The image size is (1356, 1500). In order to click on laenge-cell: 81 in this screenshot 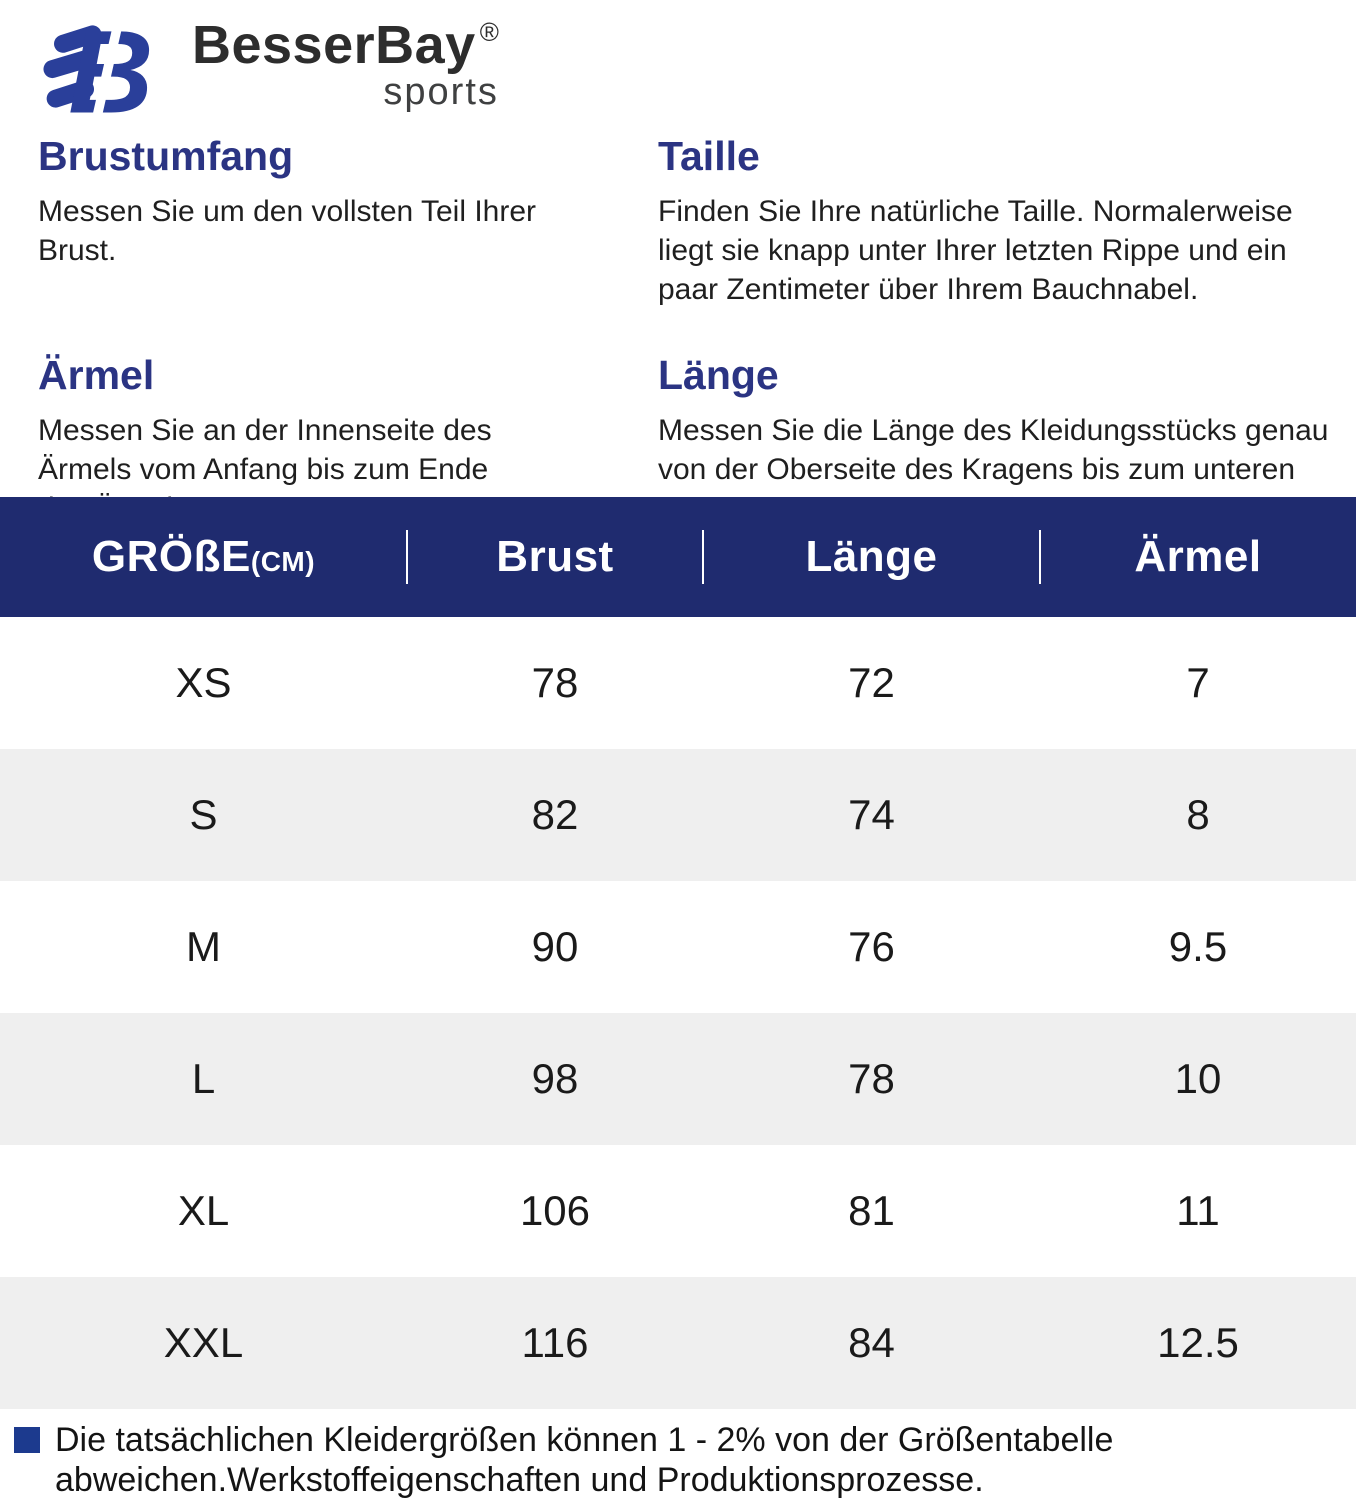, I will do `click(871, 1210)`.